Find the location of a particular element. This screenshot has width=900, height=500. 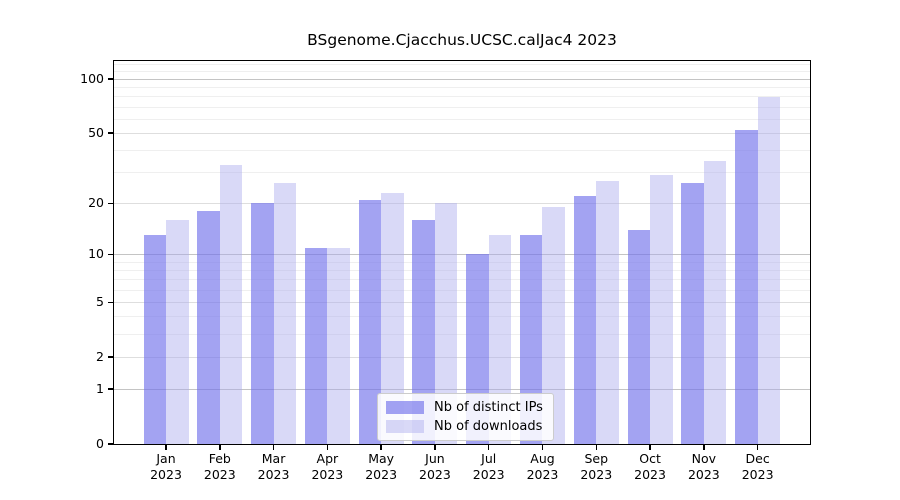

bar-distinct-ips-jun is located at coordinates (423, 332).